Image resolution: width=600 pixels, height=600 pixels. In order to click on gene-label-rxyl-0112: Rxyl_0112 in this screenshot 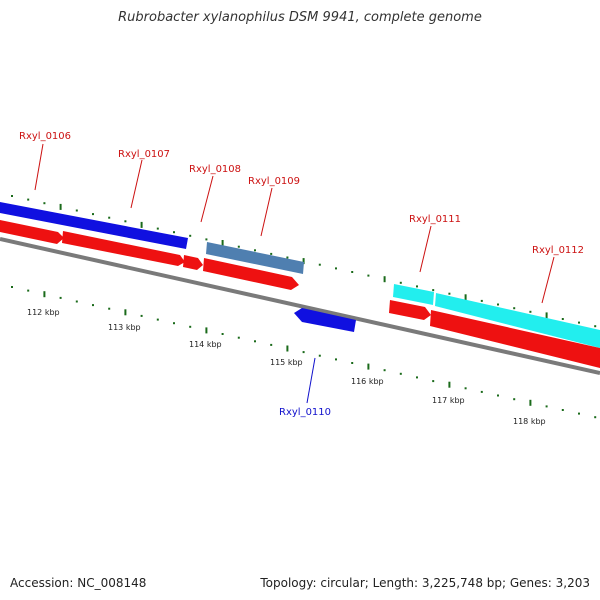, I will do `click(558, 250)`.